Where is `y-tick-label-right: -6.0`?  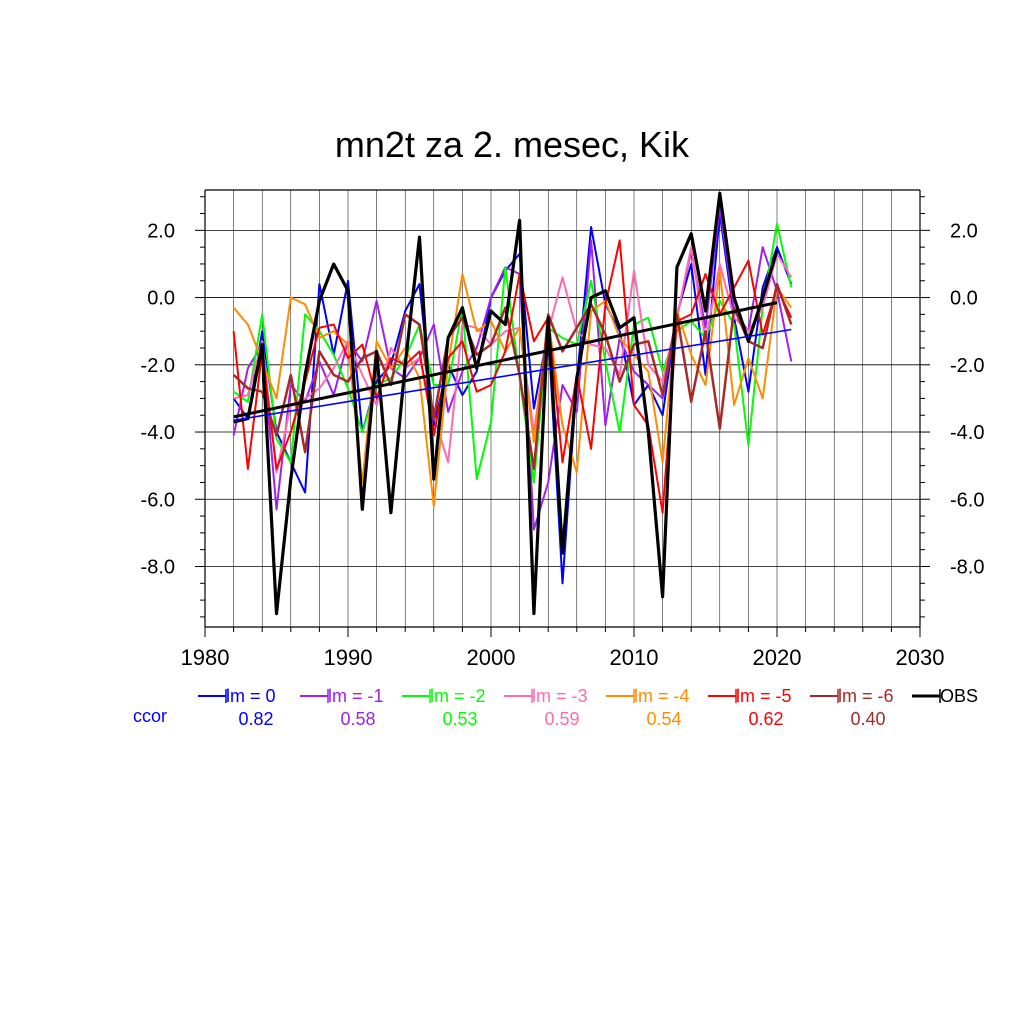 y-tick-label-right: -6.0 is located at coordinates (967, 500).